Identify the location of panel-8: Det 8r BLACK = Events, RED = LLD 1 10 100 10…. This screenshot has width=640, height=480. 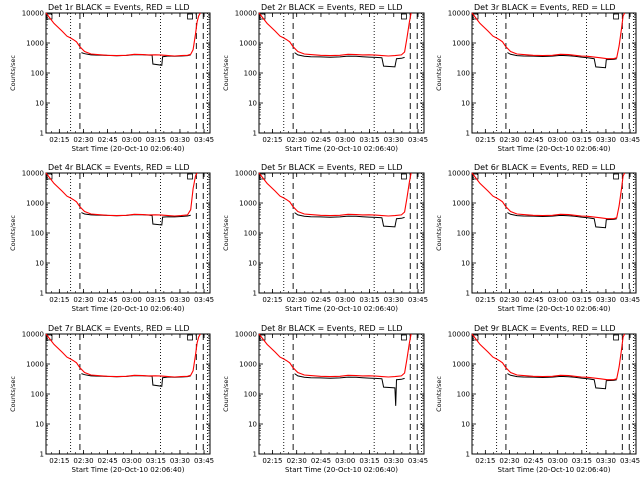
(325, 399).